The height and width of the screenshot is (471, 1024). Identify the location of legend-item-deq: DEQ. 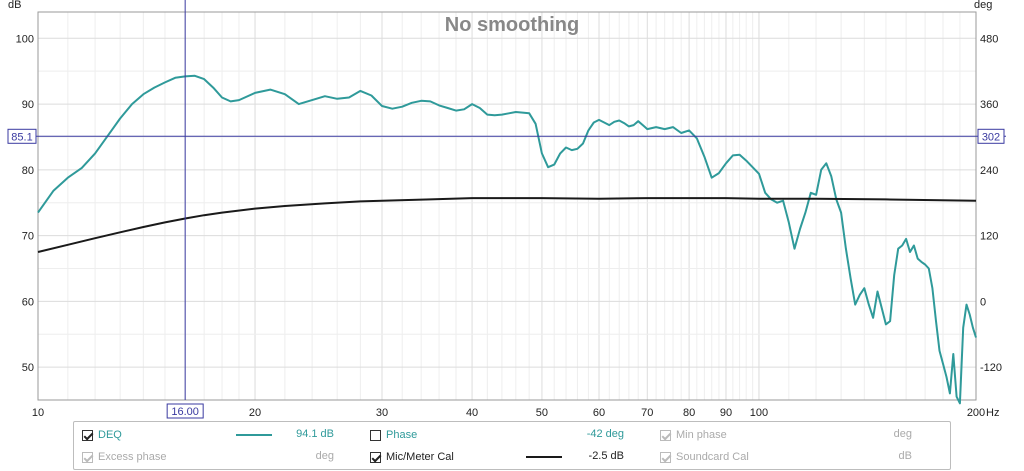
(102, 435).